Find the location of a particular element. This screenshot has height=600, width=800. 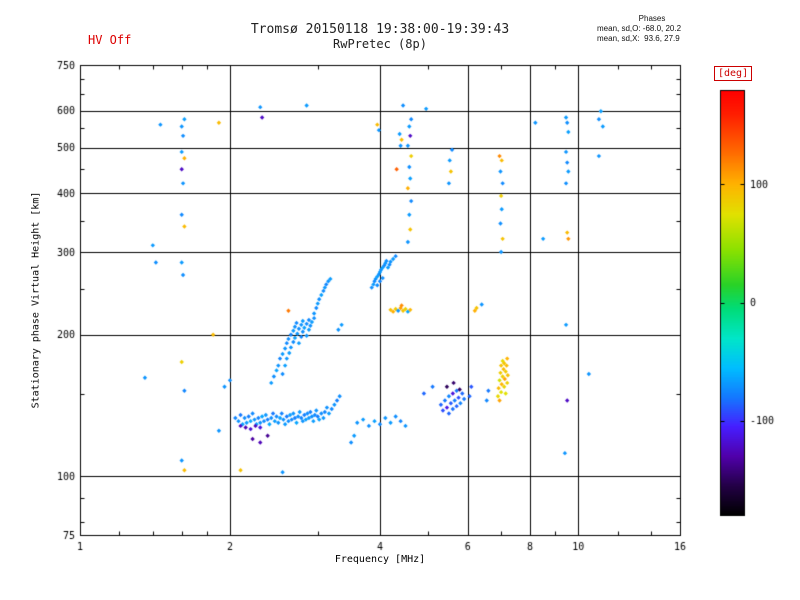

x-axis-label: Frequency [MHz] is located at coordinates (380, 559).